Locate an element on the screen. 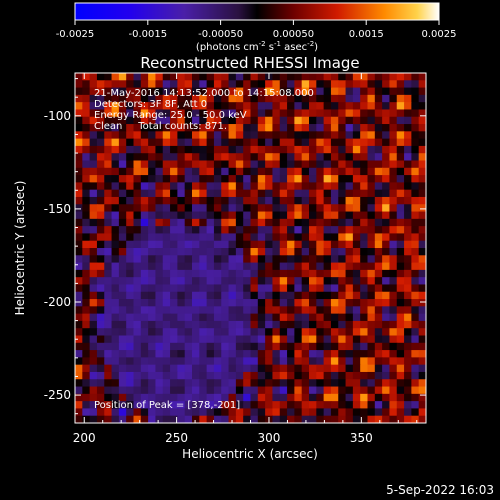  colorbar-tick-label: -0.0025 is located at coordinates (75, 34).